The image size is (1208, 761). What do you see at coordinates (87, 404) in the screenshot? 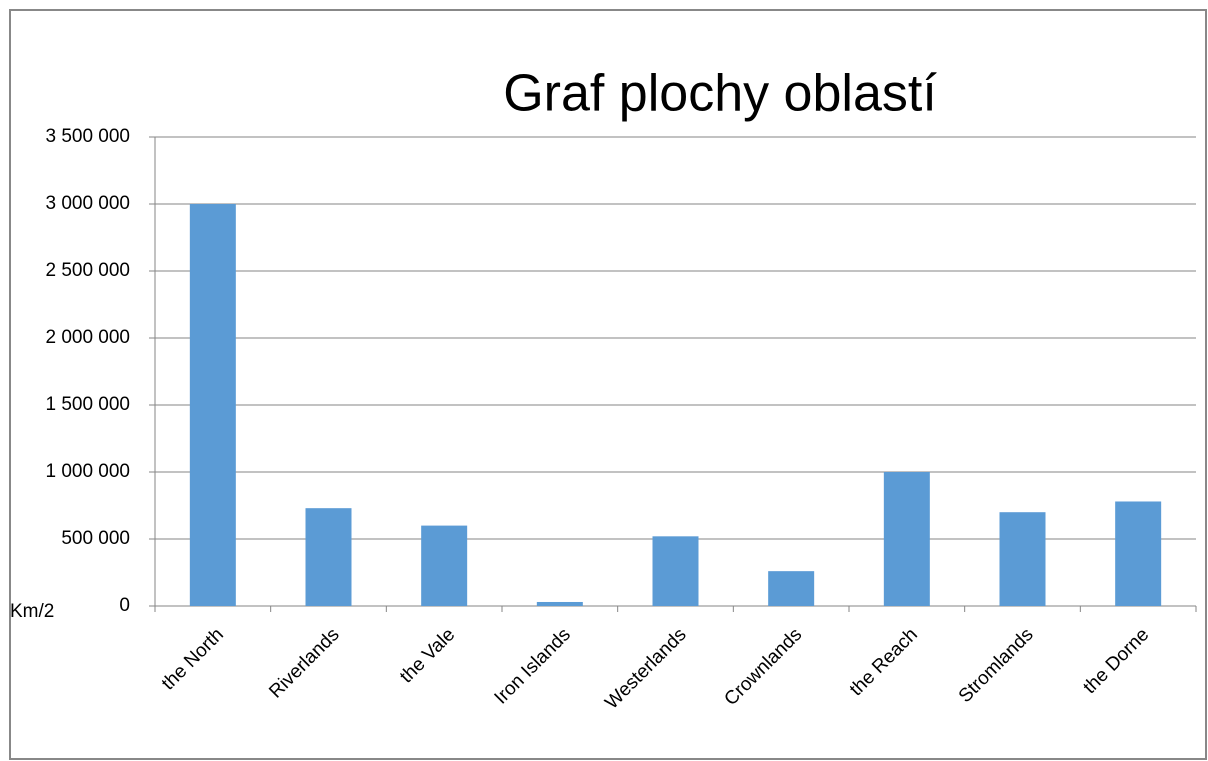
I see `y-tick-label: 1 500 000` at bounding box center [87, 404].